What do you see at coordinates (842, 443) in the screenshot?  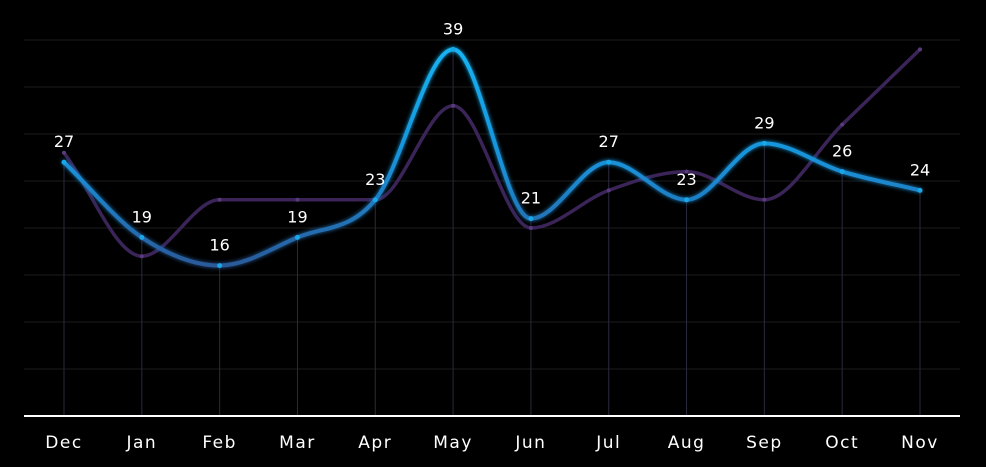 I see `x-tick-label: Oct` at bounding box center [842, 443].